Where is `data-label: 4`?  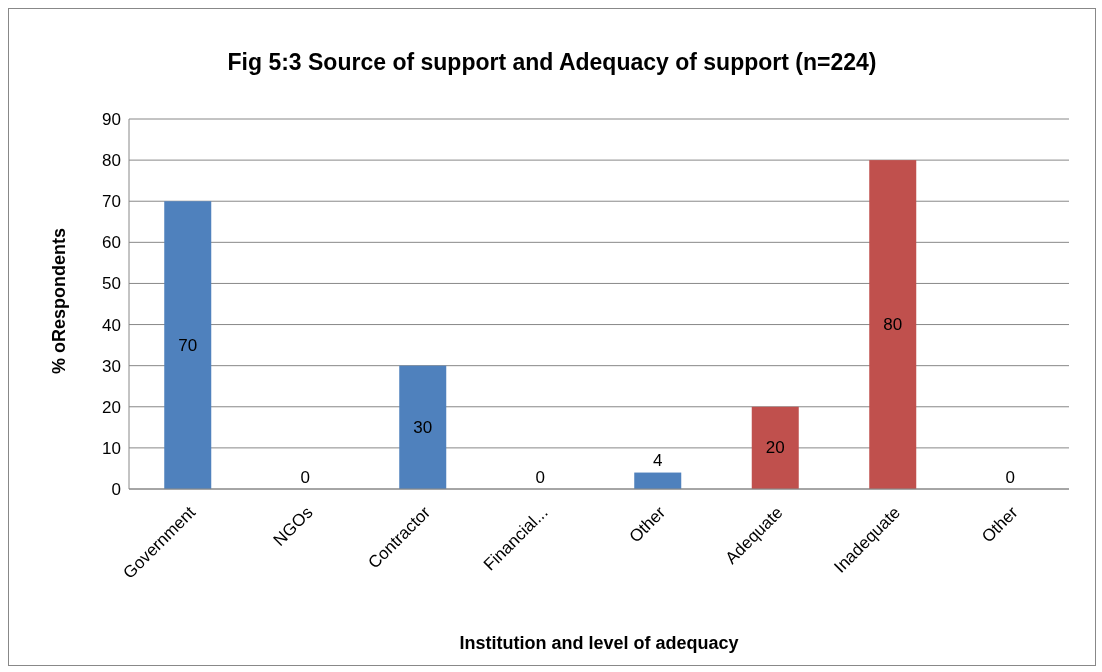 data-label: 4 is located at coordinates (658, 461).